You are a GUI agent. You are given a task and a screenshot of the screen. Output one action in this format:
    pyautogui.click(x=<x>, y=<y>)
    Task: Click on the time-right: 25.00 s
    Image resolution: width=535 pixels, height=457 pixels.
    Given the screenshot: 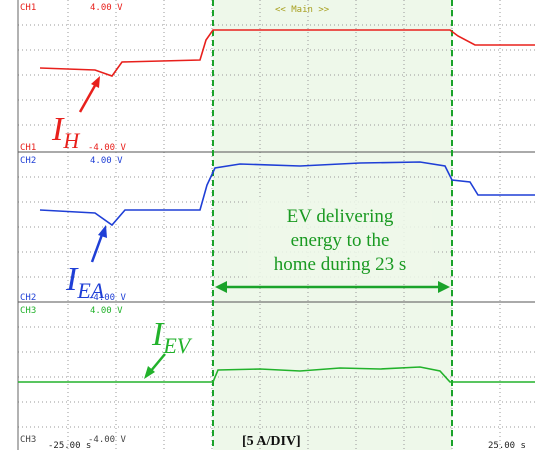 What is the action you would take?
    pyautogui.click(x=507, y=446)
    